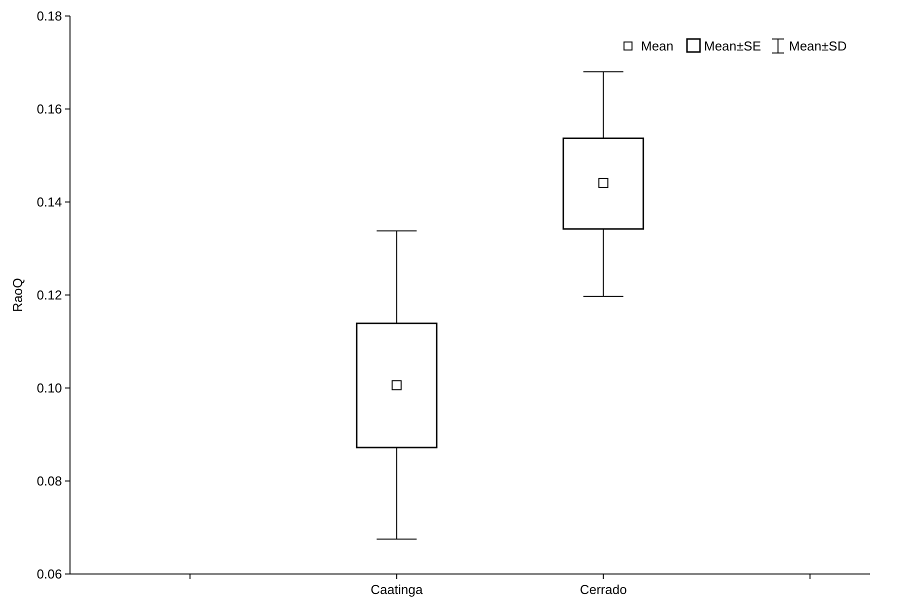 This screenshot has width=901, height=606. Describe the element at coordinates (49, 481) in the screenshot. I see `y-tick-label: 0.08` at that location.